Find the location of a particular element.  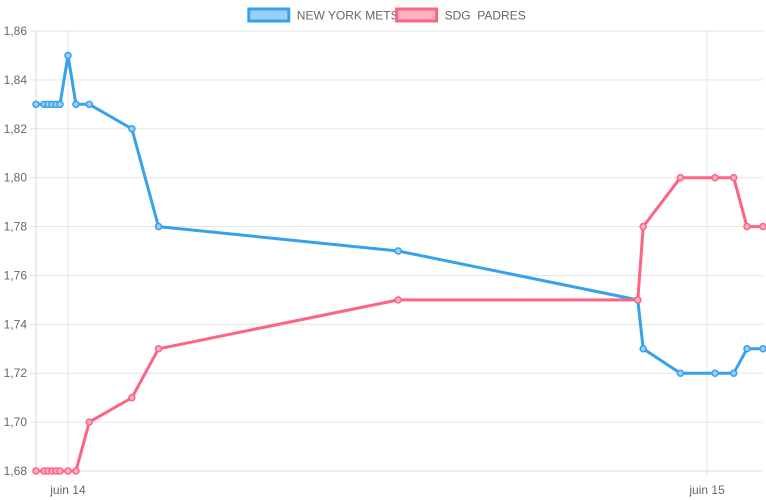

y-tick-label: 1,84 is located at coordinates (16, 80).